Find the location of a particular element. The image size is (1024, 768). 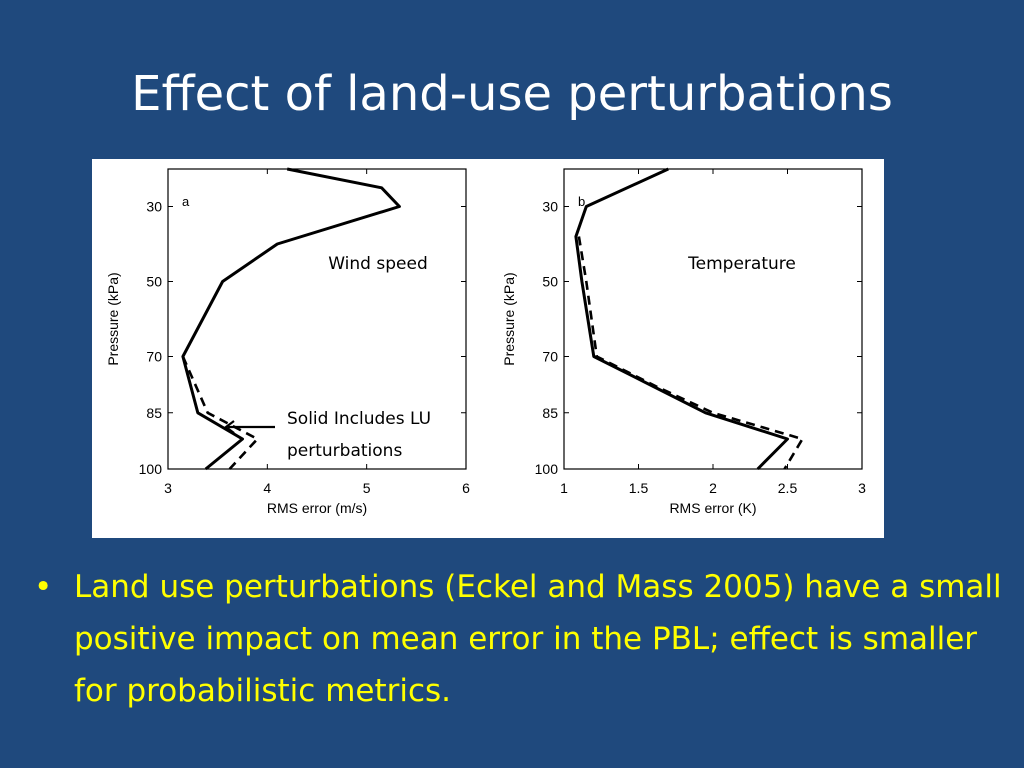

temperature-ytick-label: 30 is located at coordinates (550, 207).